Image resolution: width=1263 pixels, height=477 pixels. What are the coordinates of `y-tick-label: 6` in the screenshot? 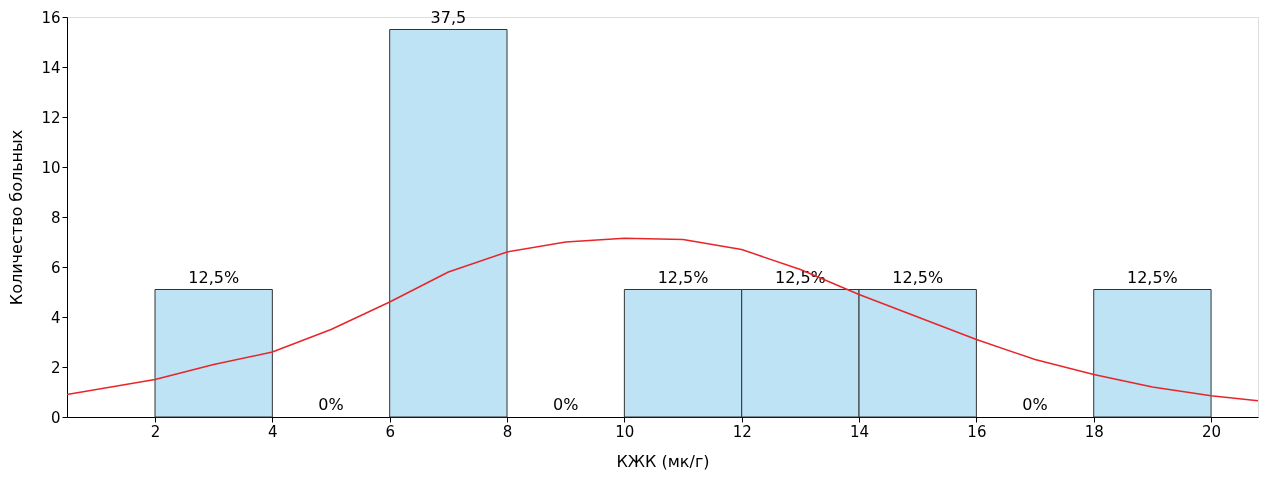 It's located at (55, 267).